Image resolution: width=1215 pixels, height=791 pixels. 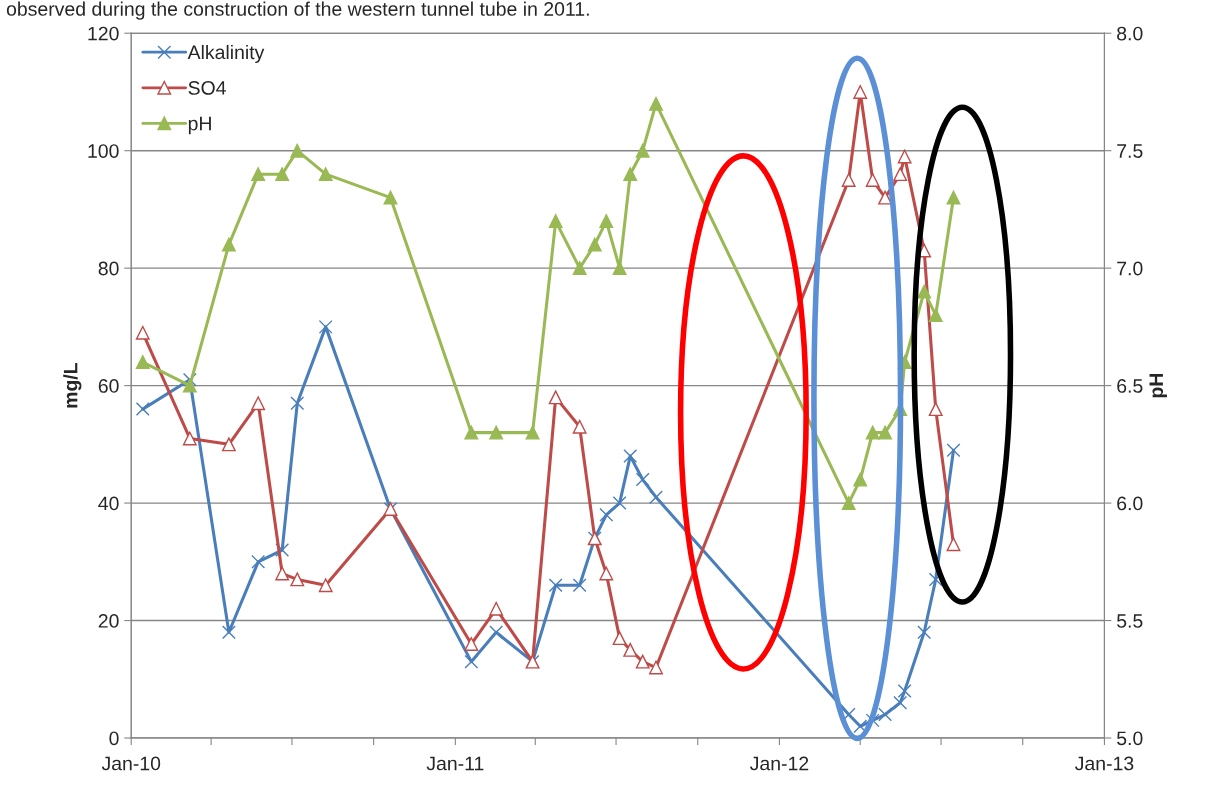 What do you see at coordinates (103, 151) in the screenshot?
I see `y-tick-label: 100` at bounding box center [103, 151].